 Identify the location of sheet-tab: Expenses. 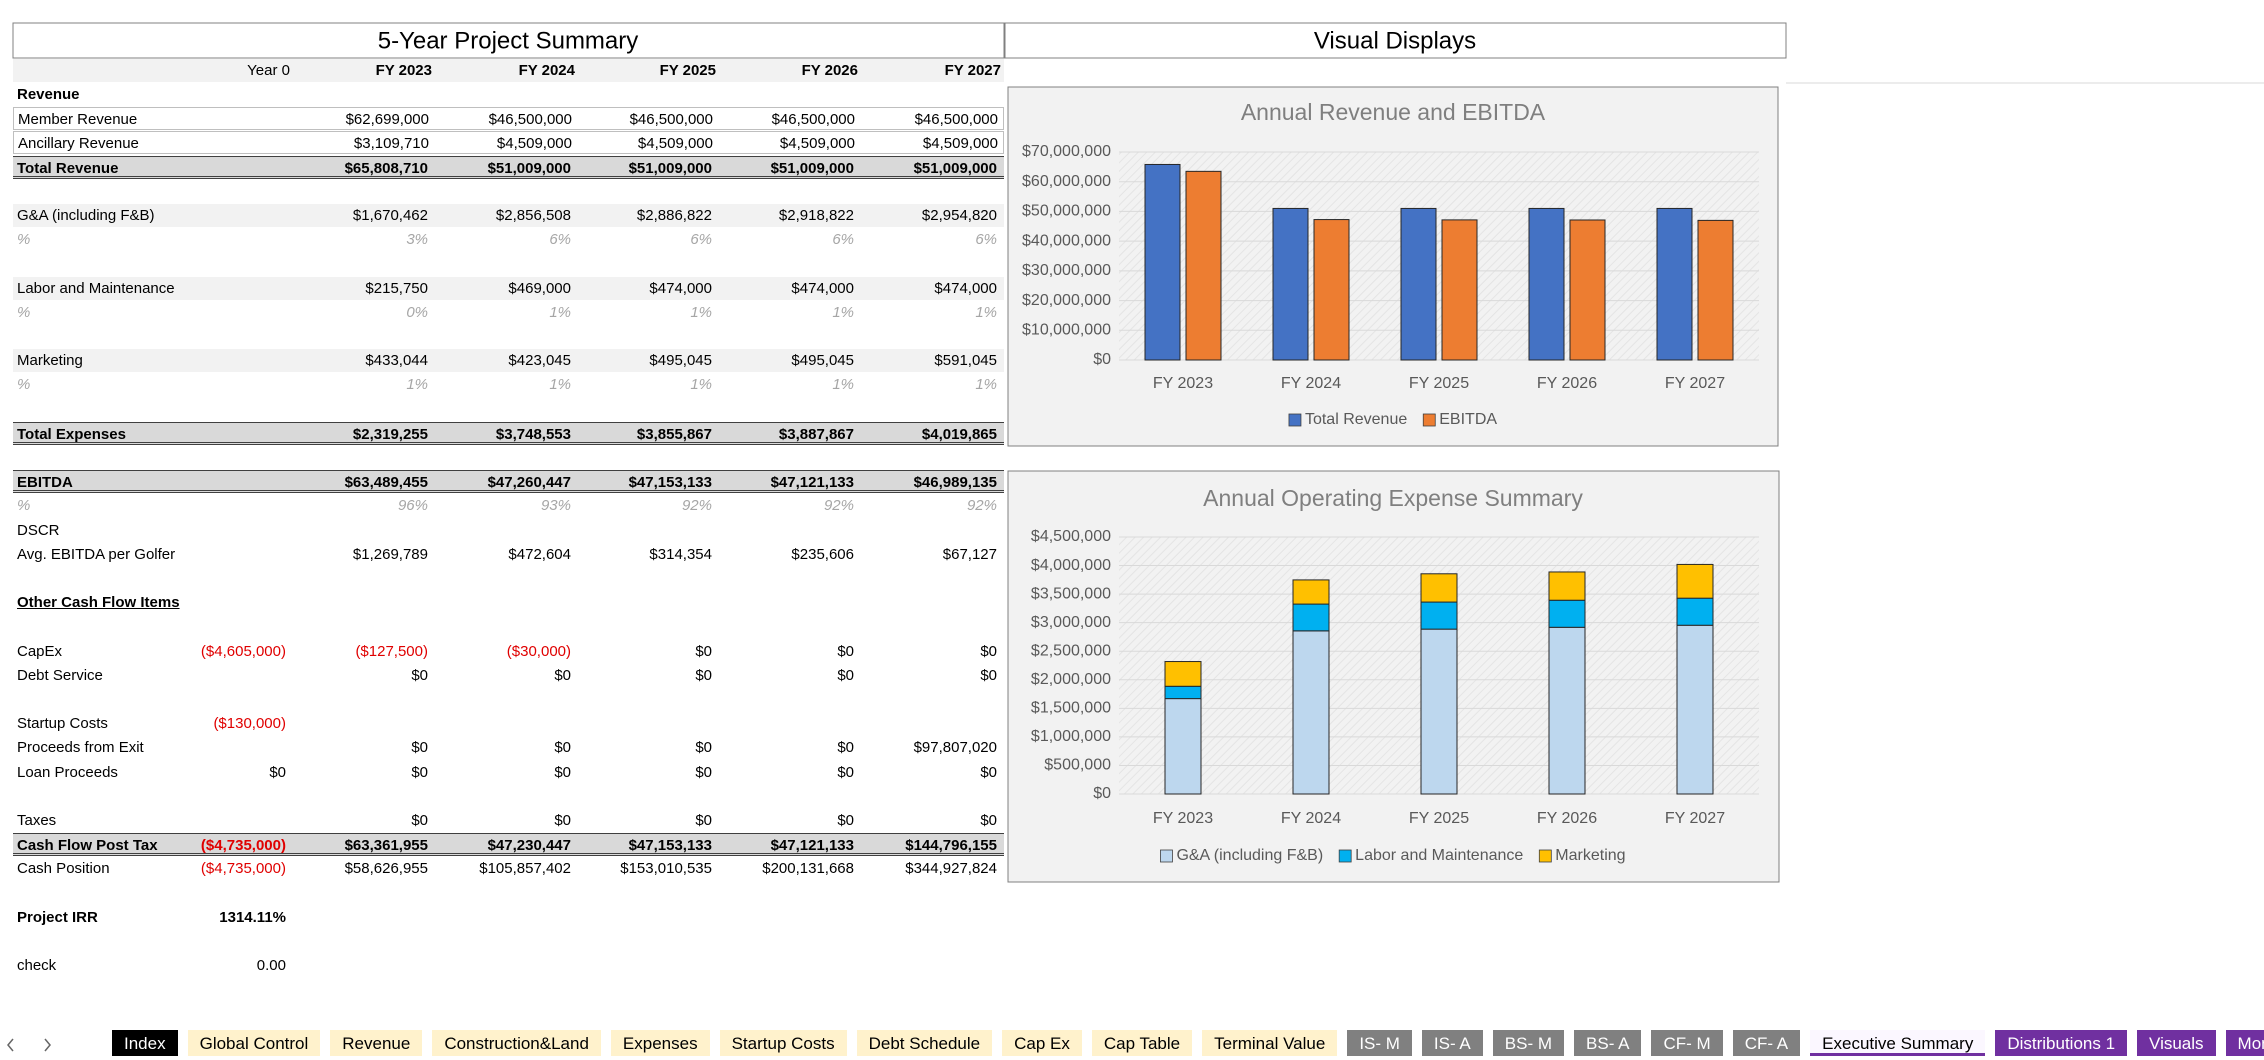
(660, 1043).